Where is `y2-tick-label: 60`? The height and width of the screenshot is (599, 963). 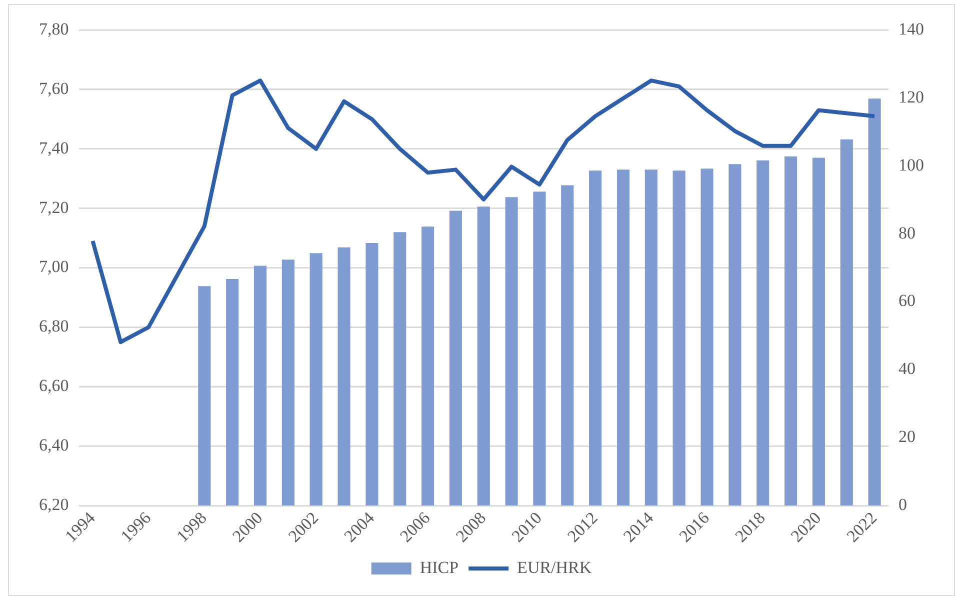 y2-tick-label: 60 is located at coordinates (907, 300).